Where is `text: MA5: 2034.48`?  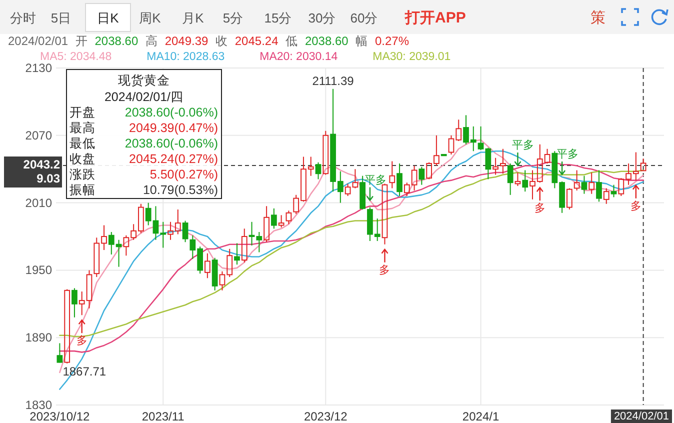 text: MA5: 2034.48 is located at coordinates (76, 57).